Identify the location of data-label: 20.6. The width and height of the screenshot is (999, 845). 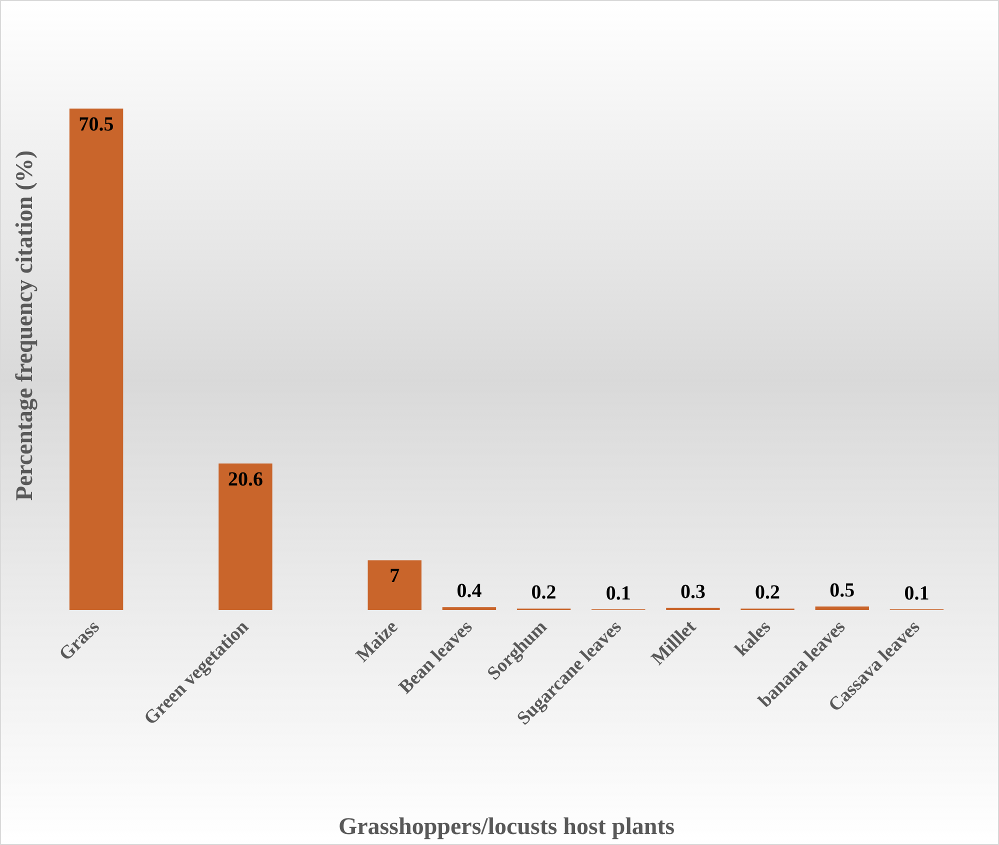
(245, 479).